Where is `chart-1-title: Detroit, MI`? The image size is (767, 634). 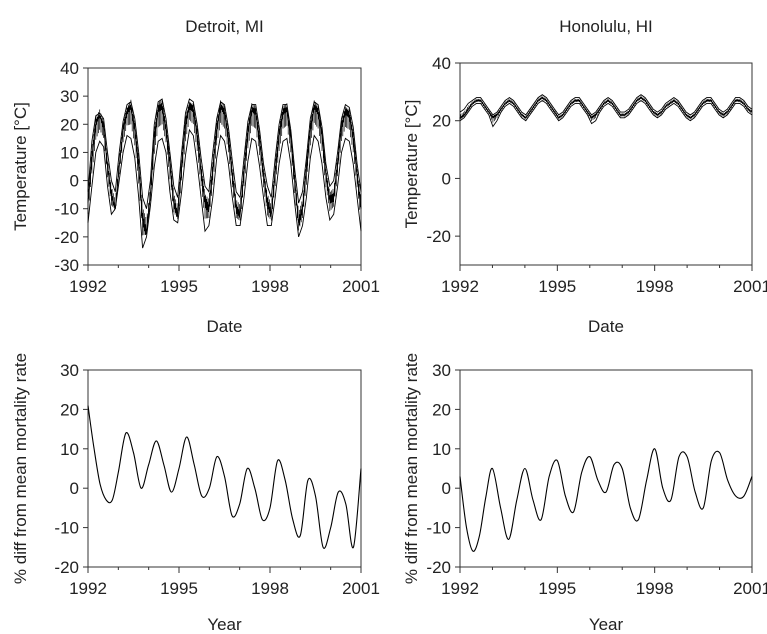 chart-1-title: Detroit, MI is located at coordinates (224, 26).